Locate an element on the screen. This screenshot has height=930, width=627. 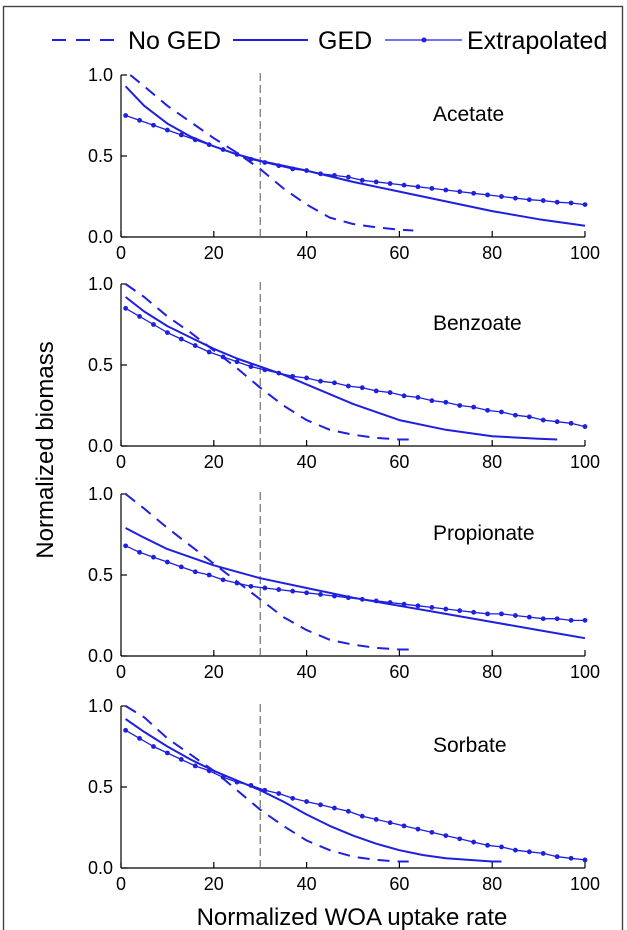
panel-3-series-ged is located at coordinates (355, 583).